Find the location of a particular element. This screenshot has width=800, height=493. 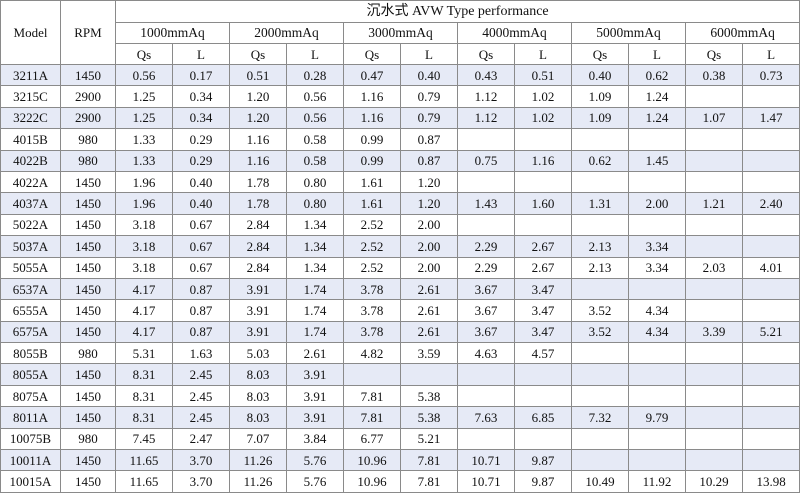

cell-l: 3.84 is located at coordinates (315, 439).